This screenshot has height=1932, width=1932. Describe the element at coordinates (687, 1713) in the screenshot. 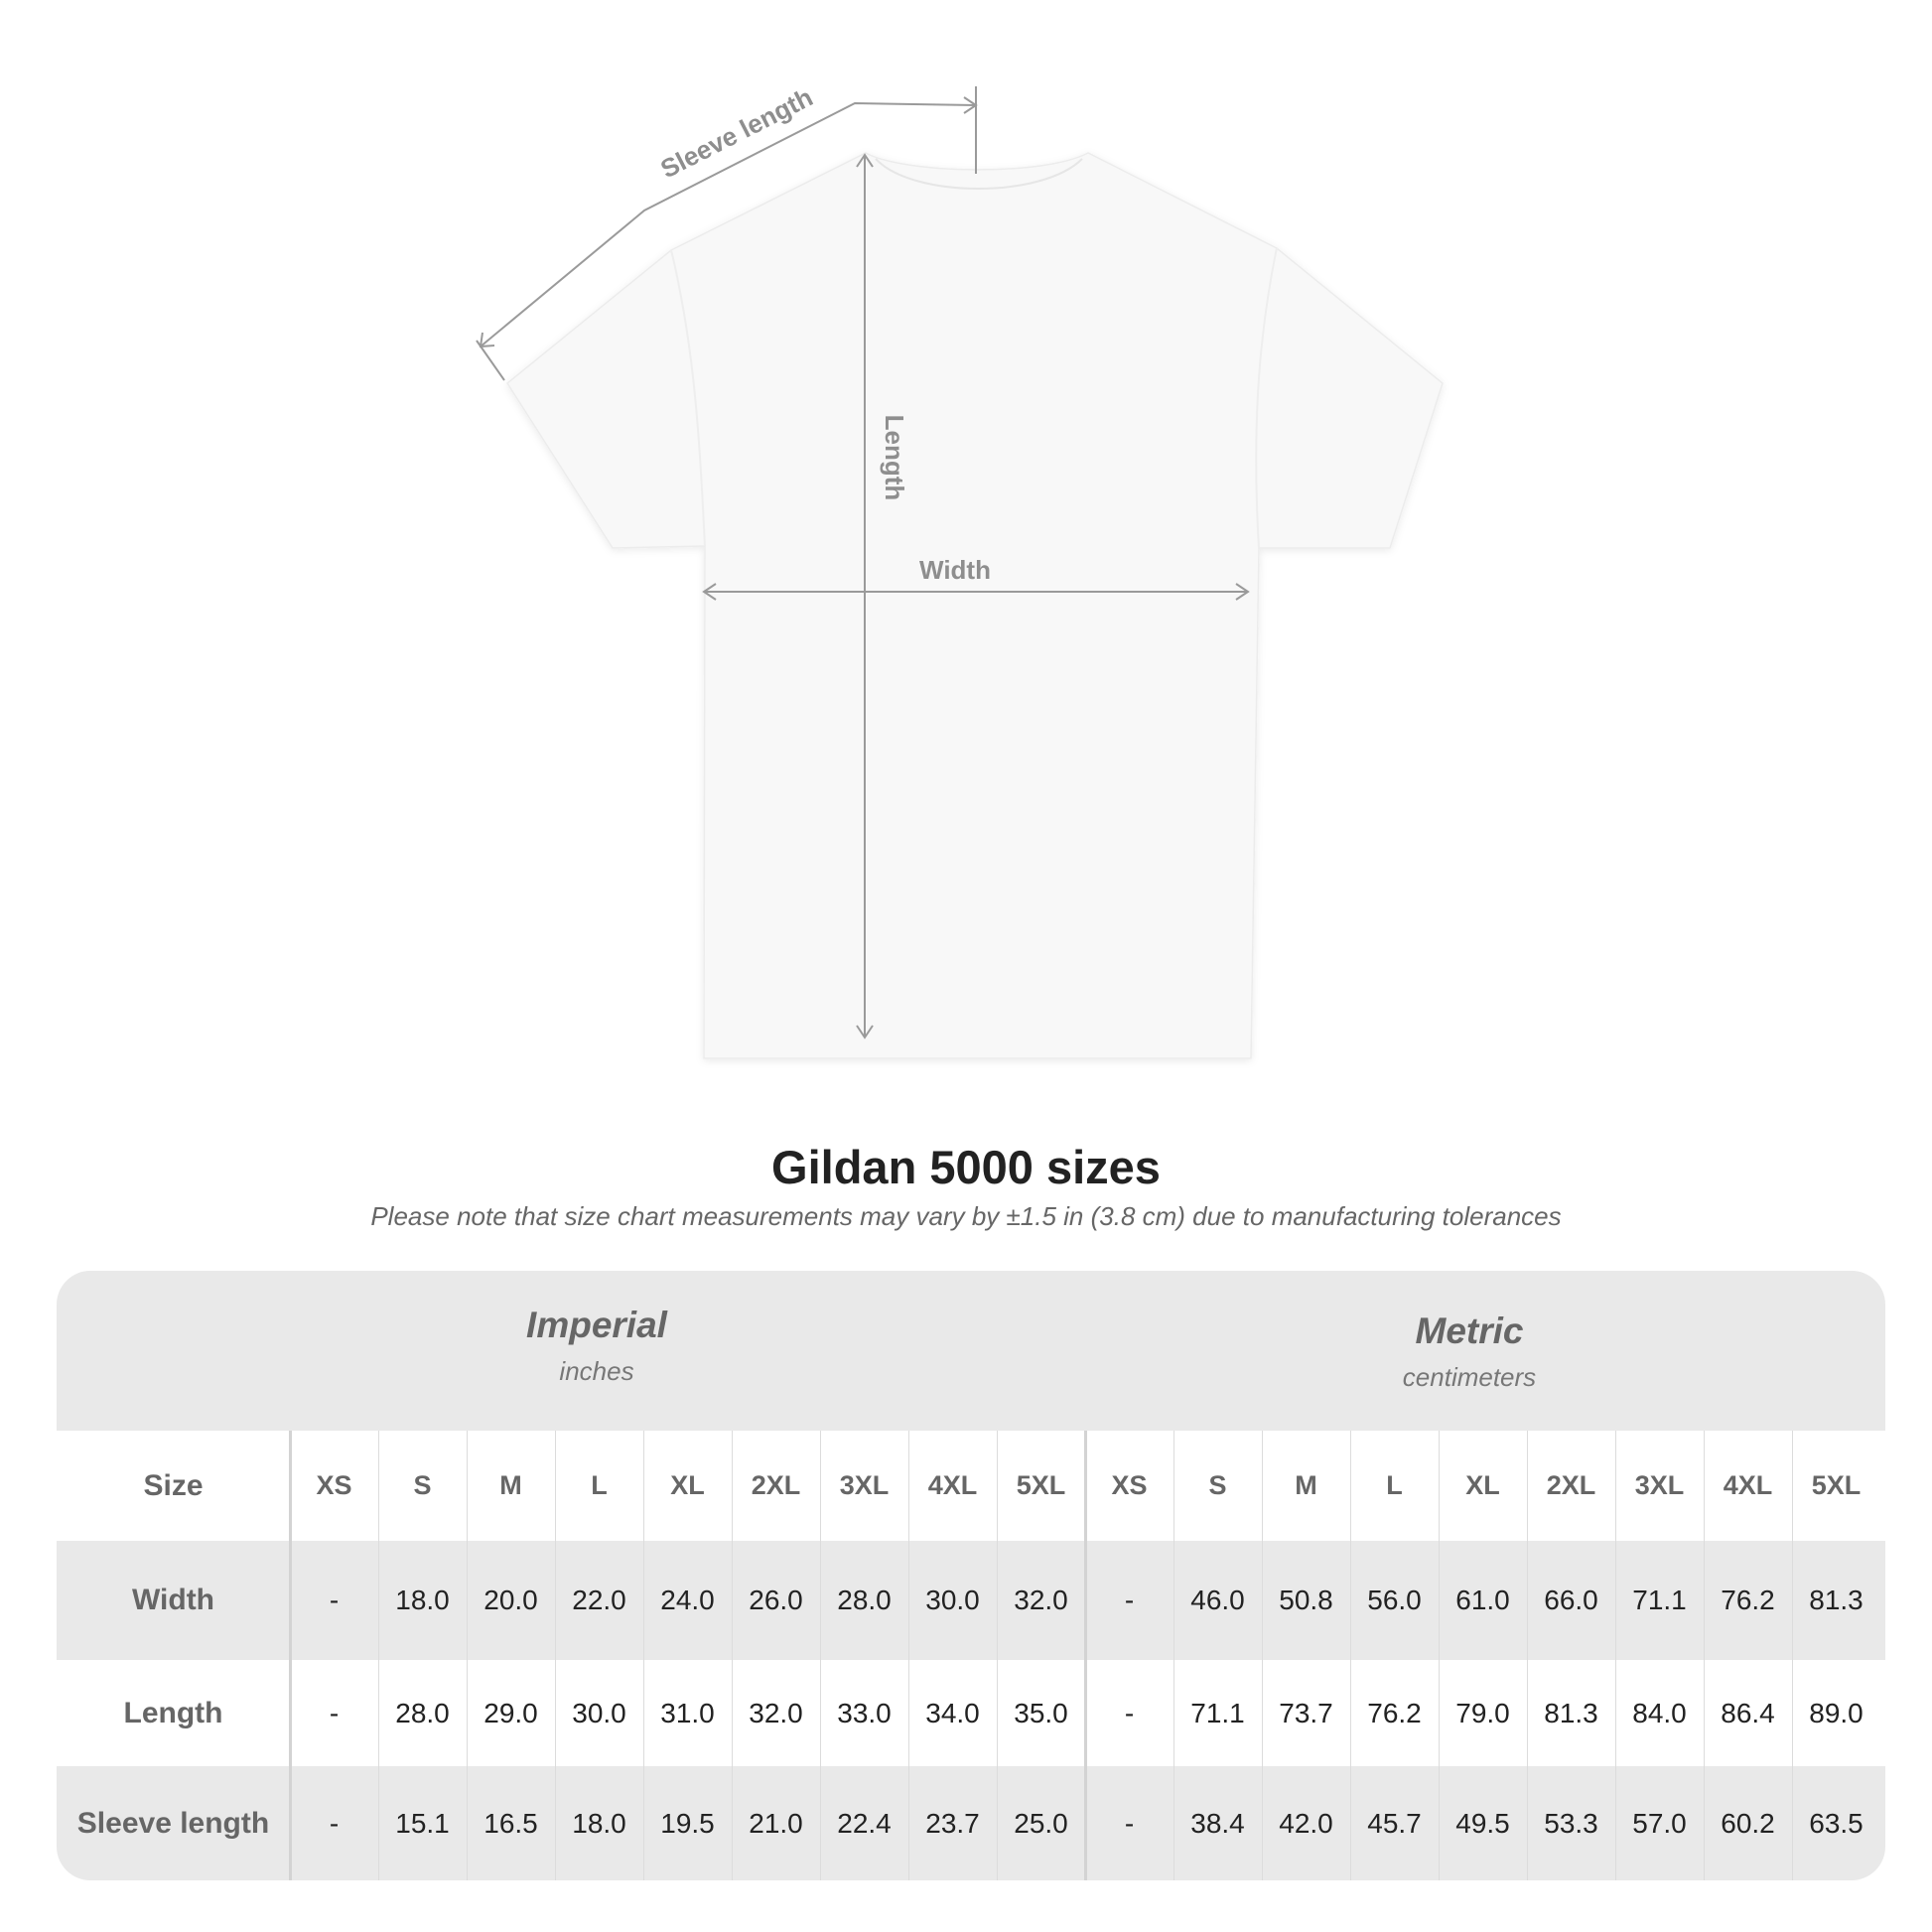

I see `table-cell-imperial: 31.0` at that location.